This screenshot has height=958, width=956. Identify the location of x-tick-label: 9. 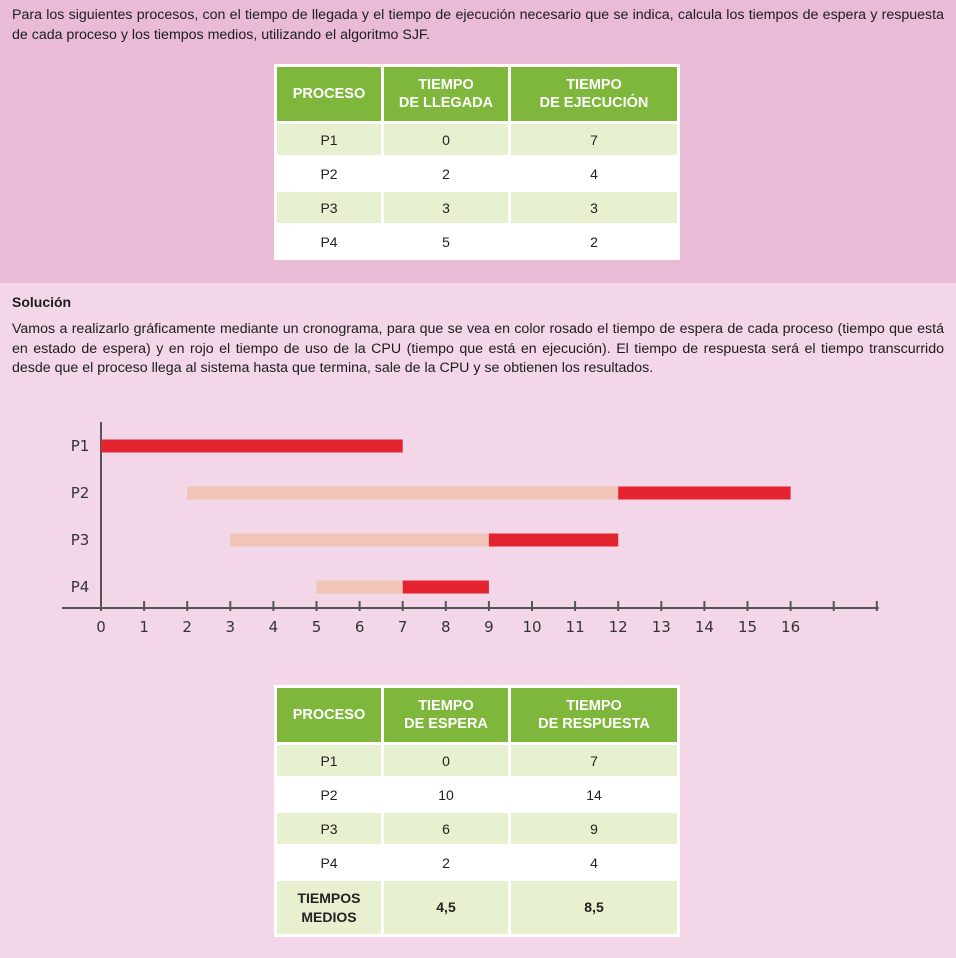
(489, 627).